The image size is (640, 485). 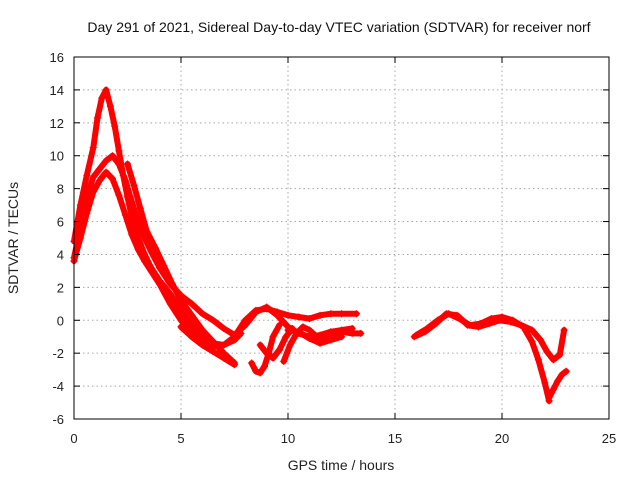 I want to click on y-tick-label: 4, so click(x=60, y=254).